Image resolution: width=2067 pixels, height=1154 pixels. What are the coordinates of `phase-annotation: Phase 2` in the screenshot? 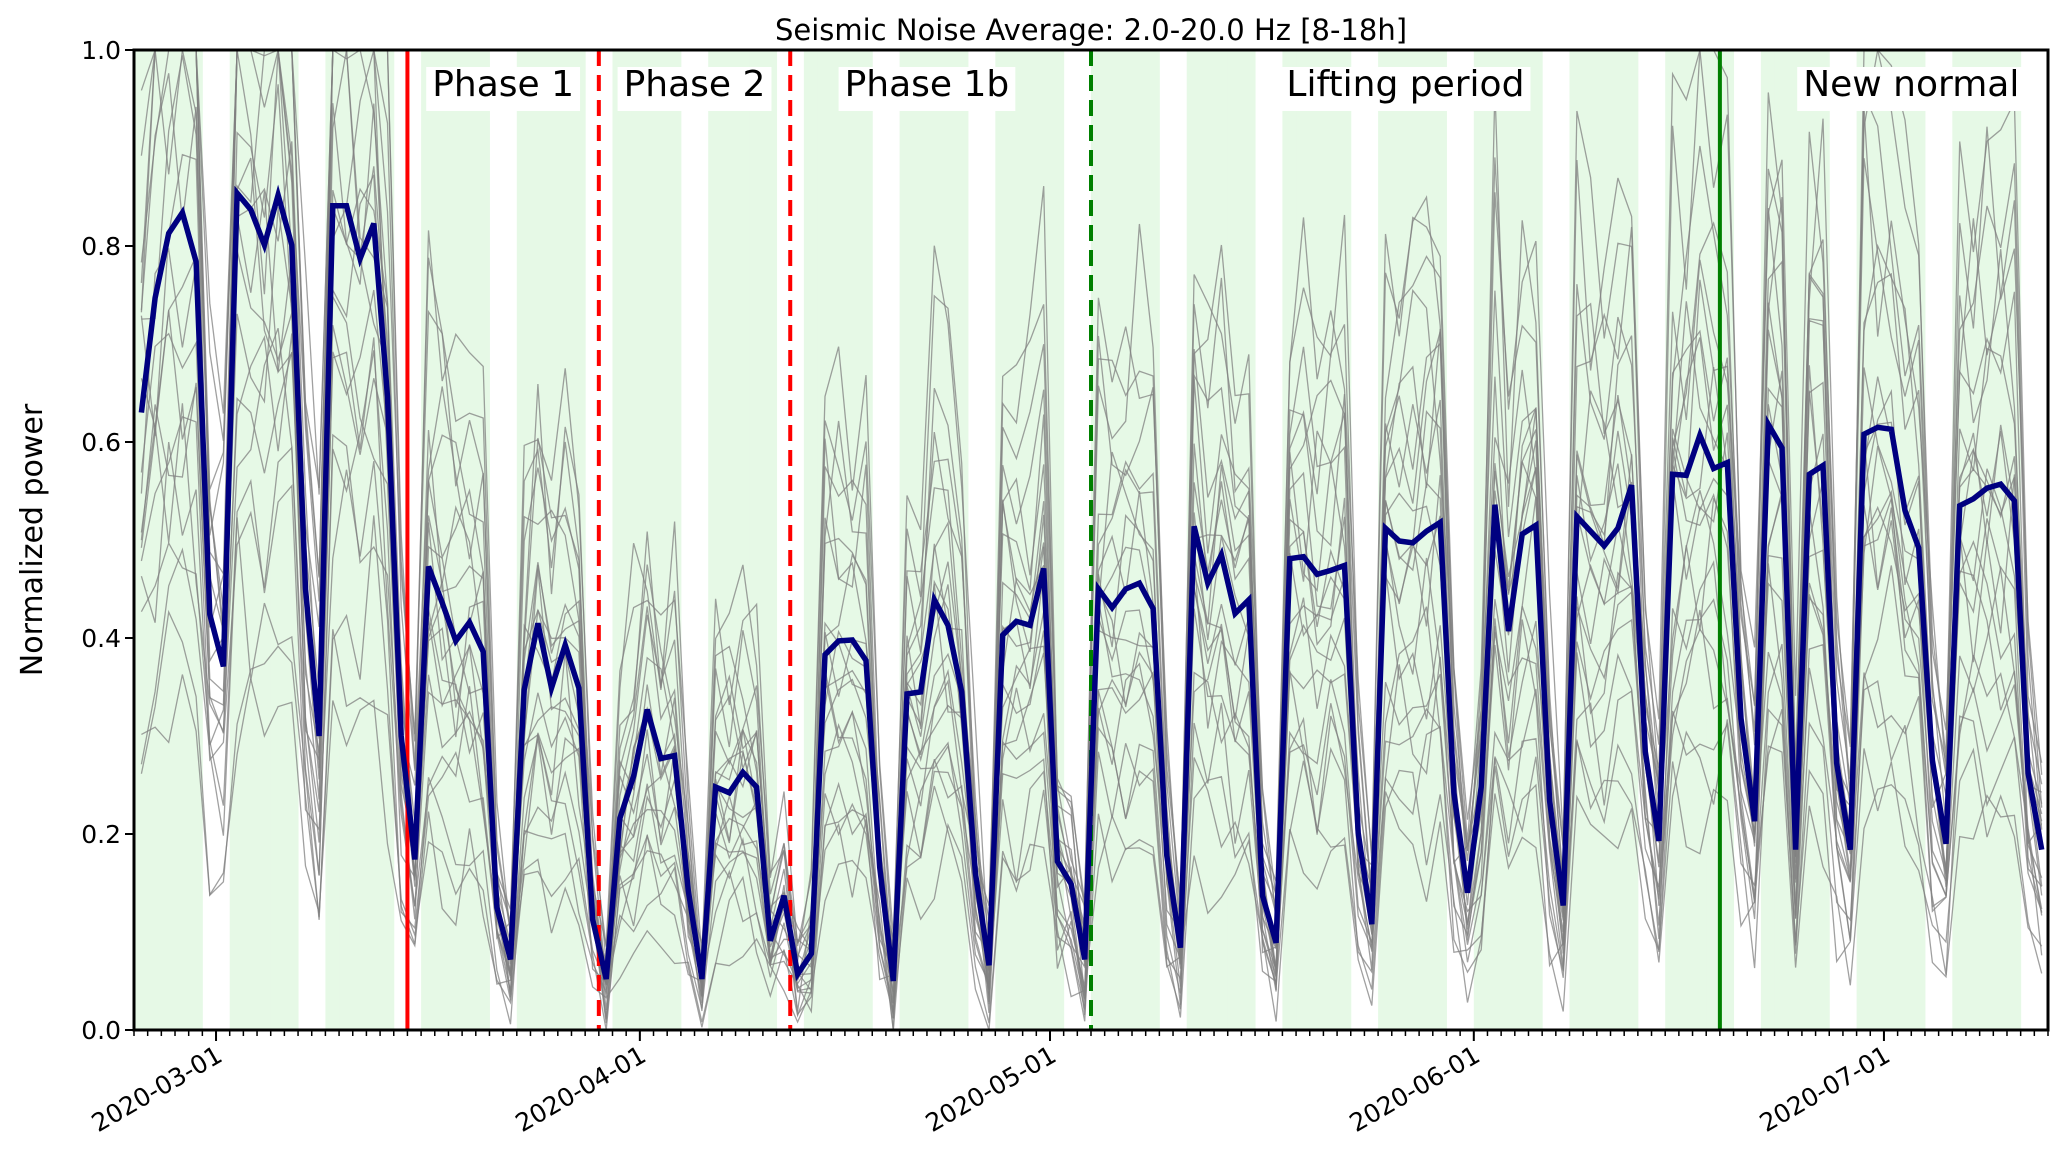 It's located at (694, 87).